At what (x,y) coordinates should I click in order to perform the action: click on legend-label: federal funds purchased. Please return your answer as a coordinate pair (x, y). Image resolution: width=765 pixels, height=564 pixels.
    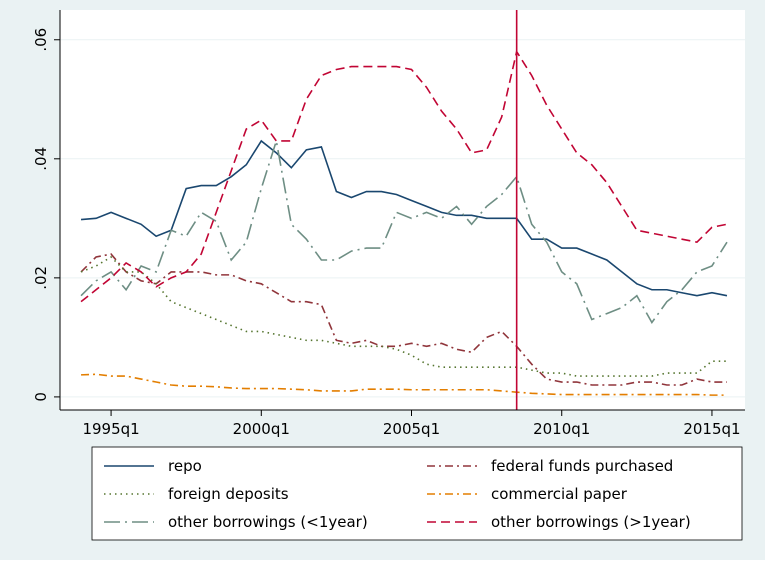
    Looking at the image, I should click on (582, 466).